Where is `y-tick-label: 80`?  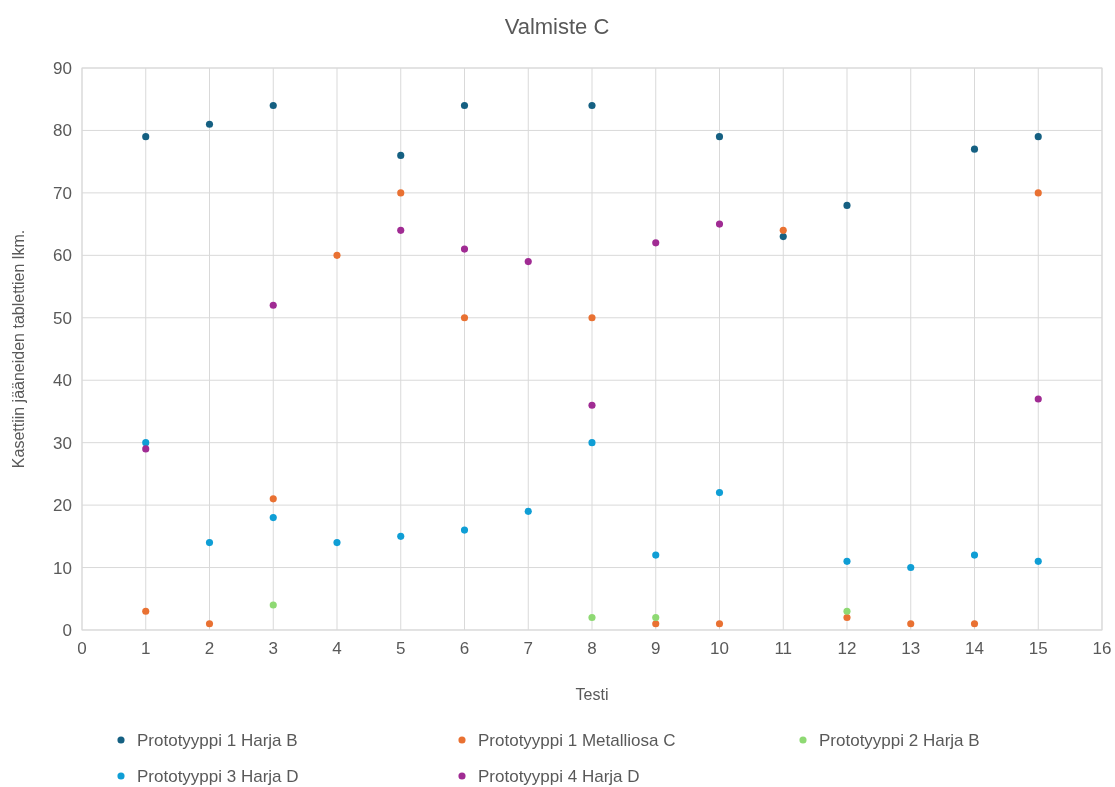
y-tick-label: 80 is located at coordinates (62, 131).